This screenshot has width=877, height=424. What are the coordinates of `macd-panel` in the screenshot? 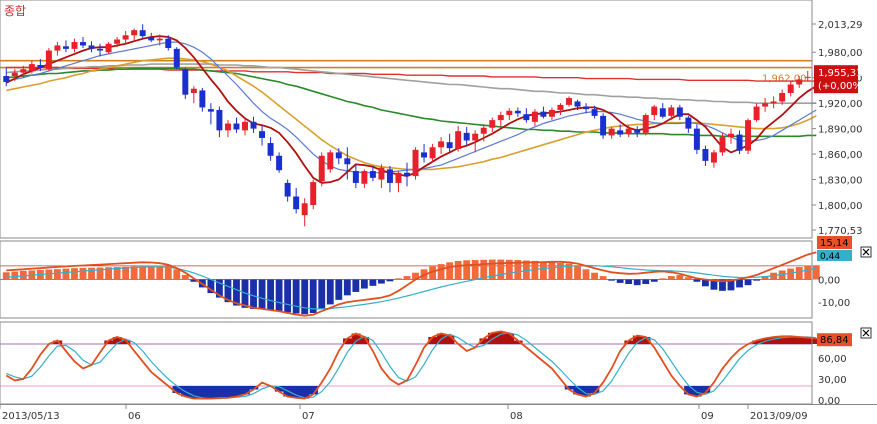 It's located at (410, 284).